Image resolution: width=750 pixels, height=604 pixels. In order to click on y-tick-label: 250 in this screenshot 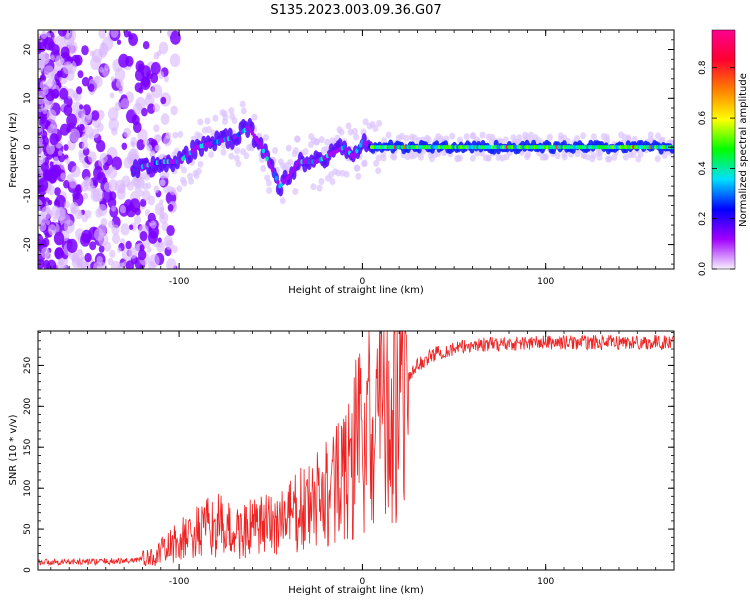, I will do `click(28, 365)`.